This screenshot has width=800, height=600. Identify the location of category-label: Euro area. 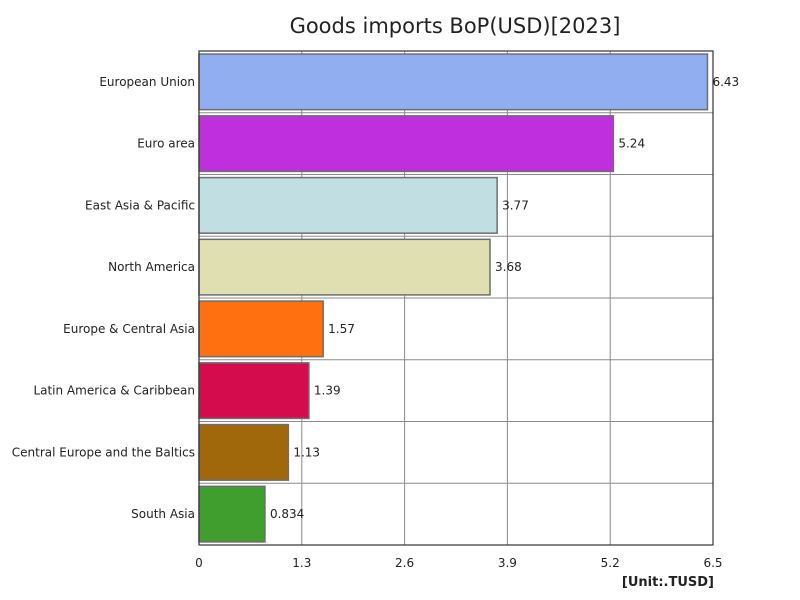
(166, 144).